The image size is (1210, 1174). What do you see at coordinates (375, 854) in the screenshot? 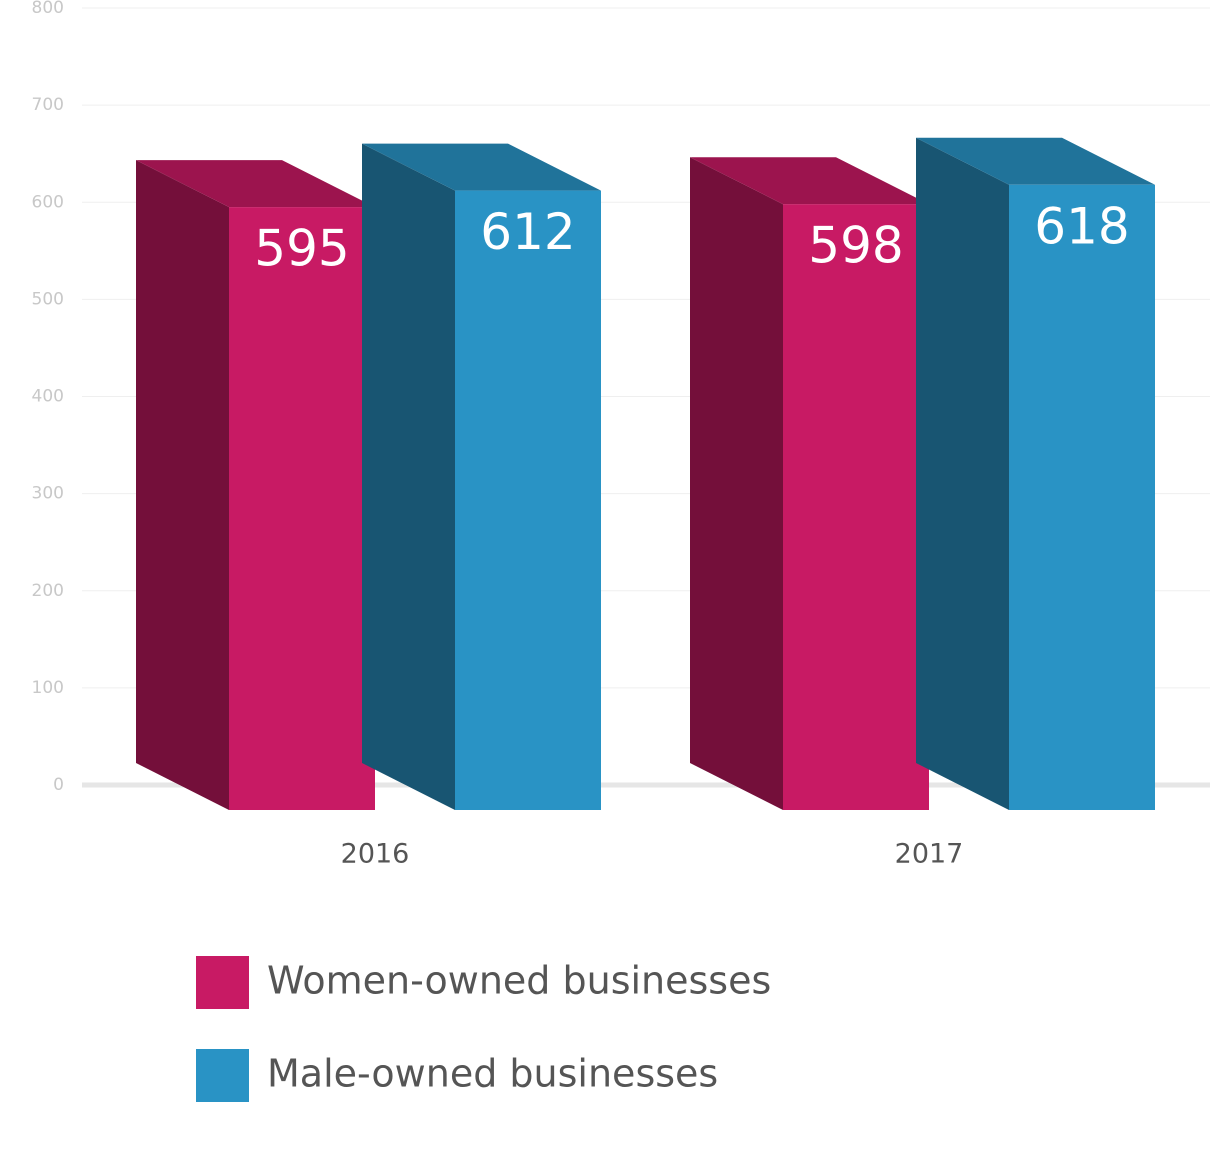
I see `x-tick-label: 2016` at bounding box center [375, 854].